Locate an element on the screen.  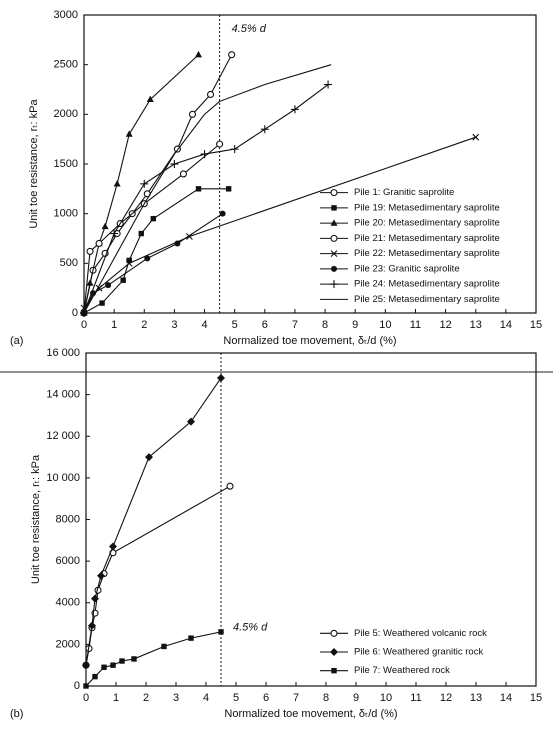
x-tick-label: 11 is located at coordinates (415, 325).